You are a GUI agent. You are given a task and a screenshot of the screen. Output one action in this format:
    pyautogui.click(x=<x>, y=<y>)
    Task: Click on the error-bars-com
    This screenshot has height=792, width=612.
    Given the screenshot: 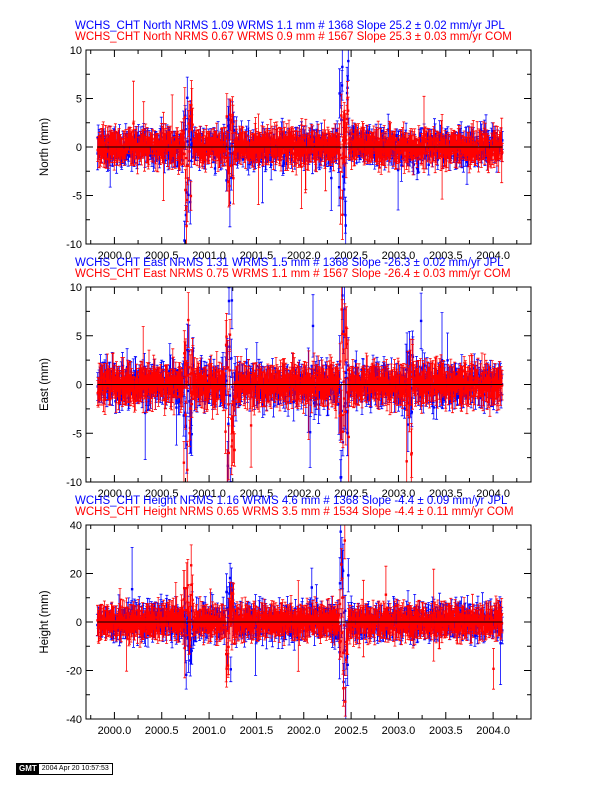 What is the action you would take?
    pyautogui.click(x=300, y=162)
    